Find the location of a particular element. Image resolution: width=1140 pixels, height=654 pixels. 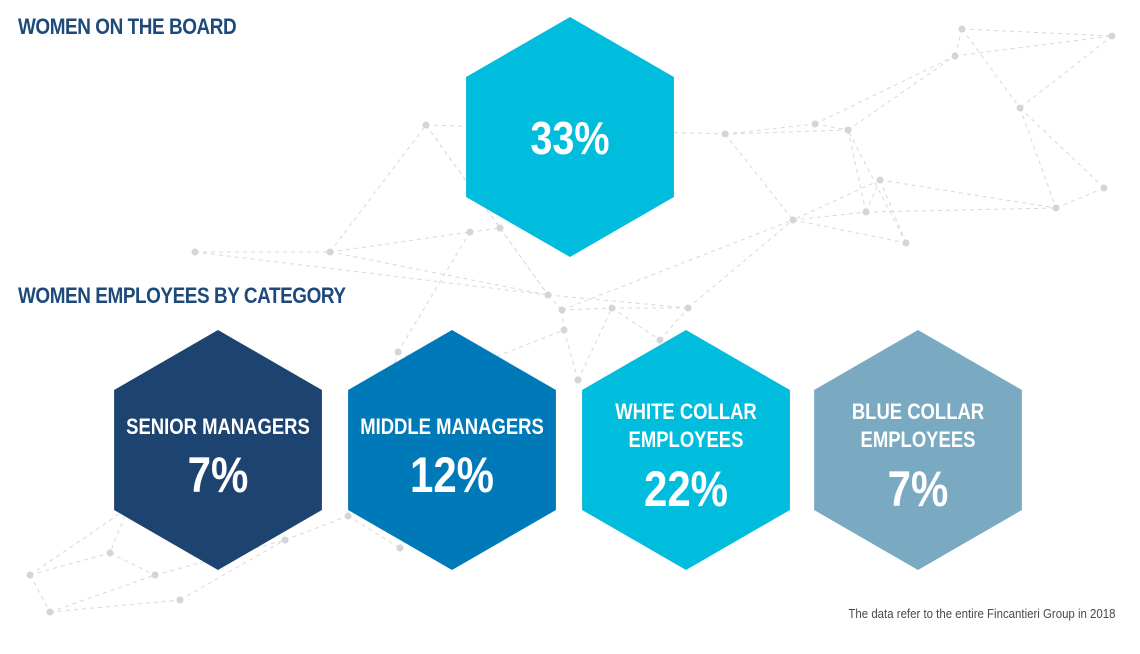

board-hexagon: 33% is located at coordinates (570, 137).